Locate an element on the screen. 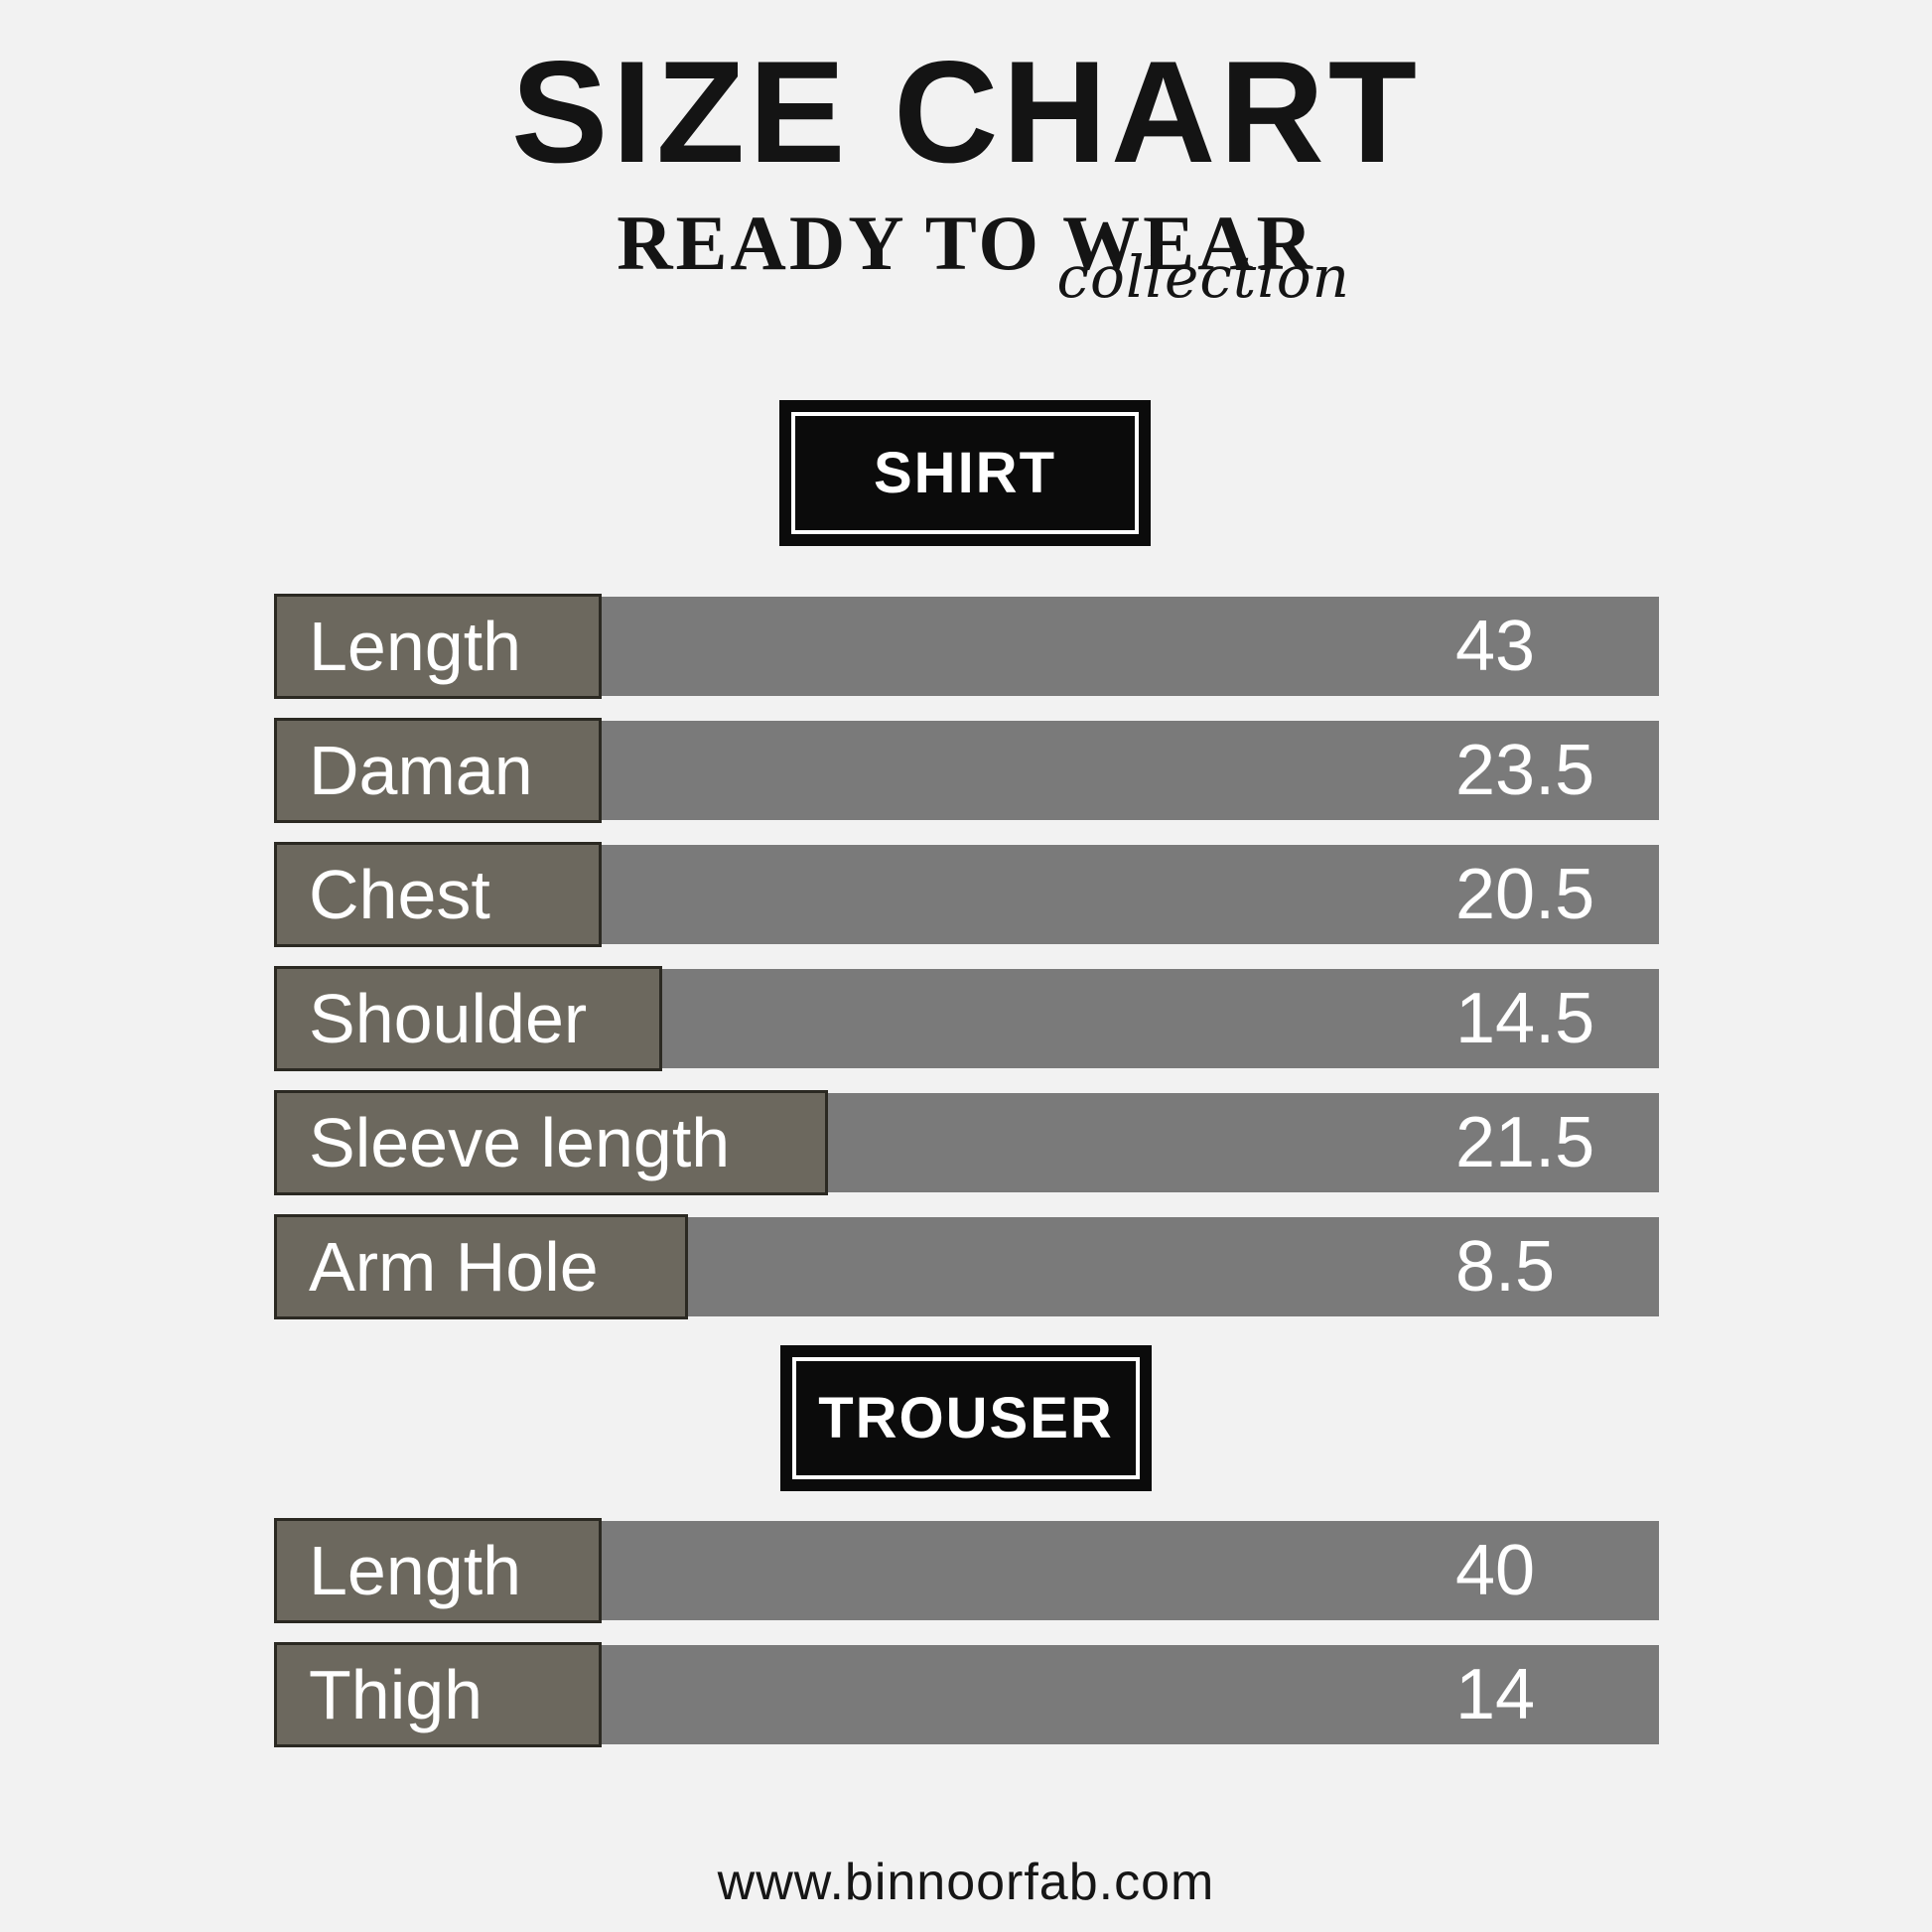 This screenshot has height=1932, width=1932. collection-script-text: collection is located at coordinates (1203, 277).